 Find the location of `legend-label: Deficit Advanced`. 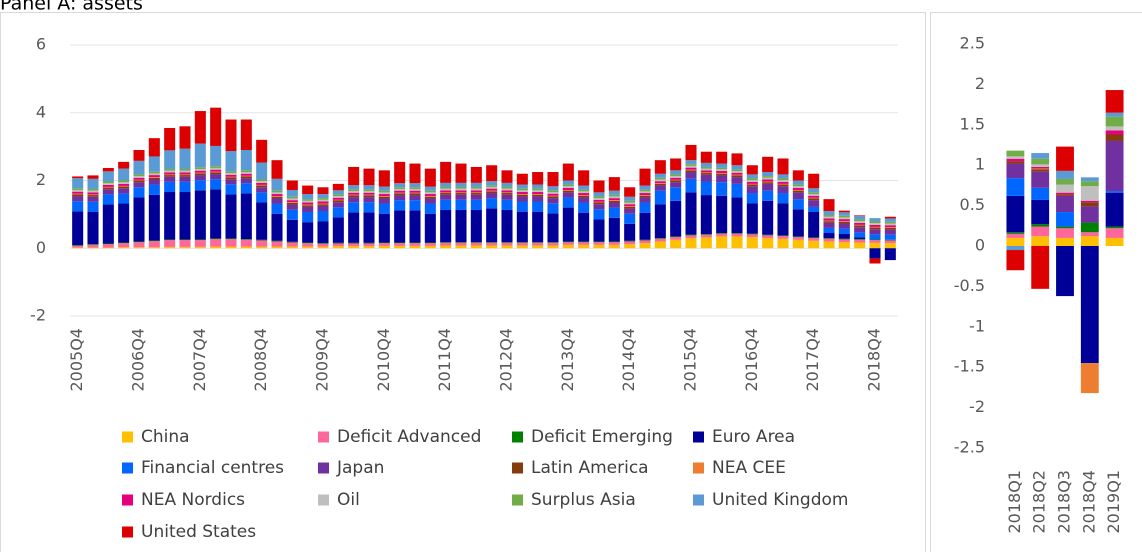

legend-label: Deficit Advanced is located at coordinates (409, 437).